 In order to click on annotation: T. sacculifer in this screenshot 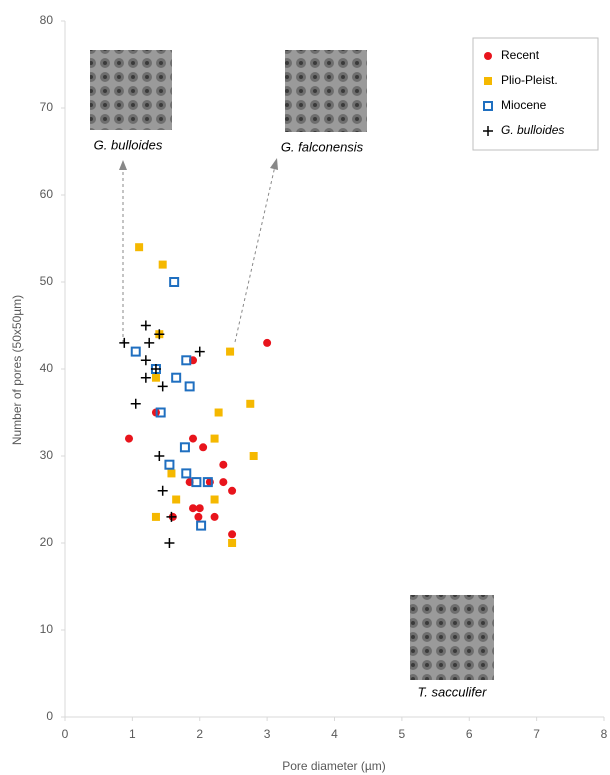, I will do `click(453, 691)`.